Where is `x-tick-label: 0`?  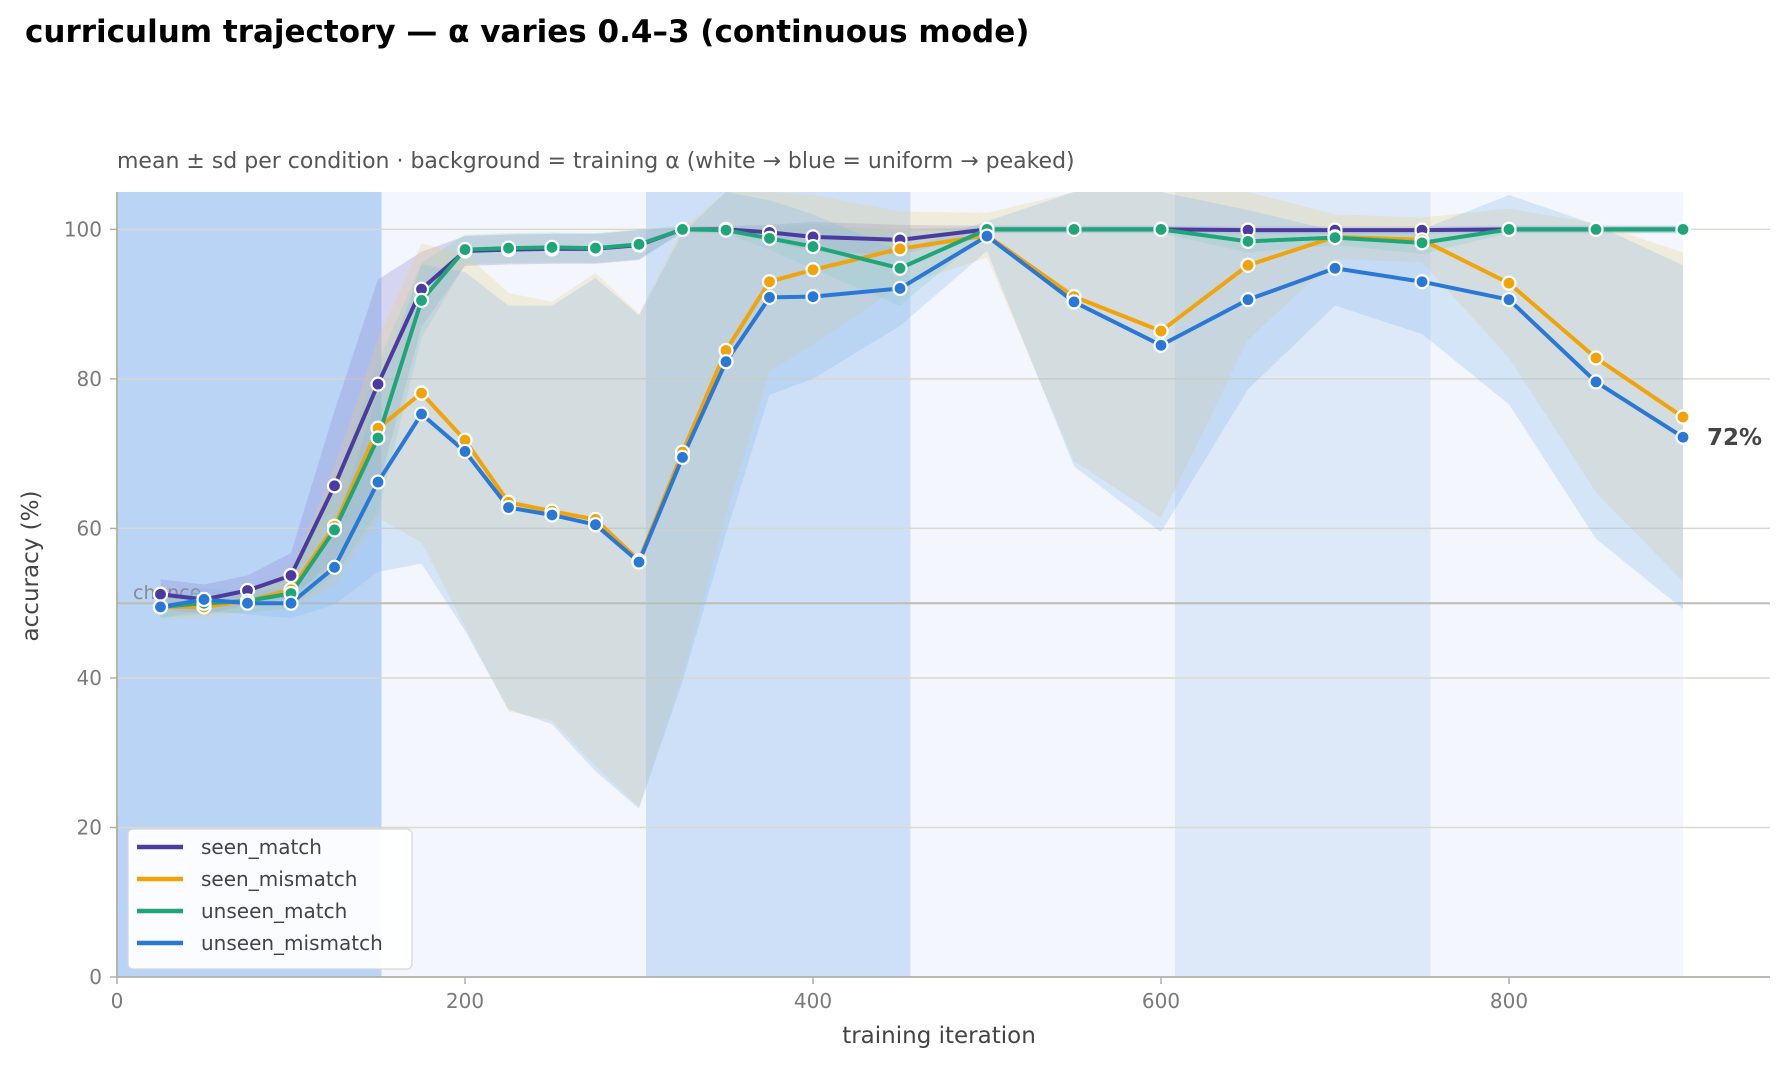
x-tick-label: 0 is located at coordinates (117, 1001).